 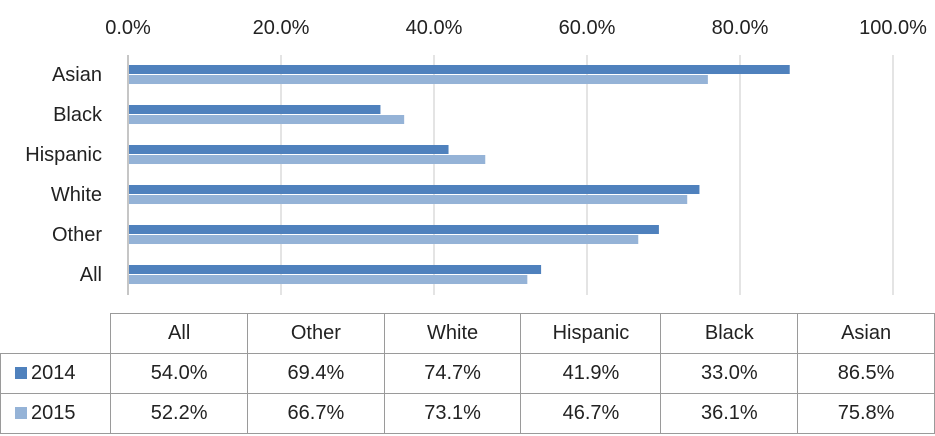 What do you see at coordinates (459, 69) in the screenshot?
I see `bar-2014-asian` at bounding box center [459, 69].